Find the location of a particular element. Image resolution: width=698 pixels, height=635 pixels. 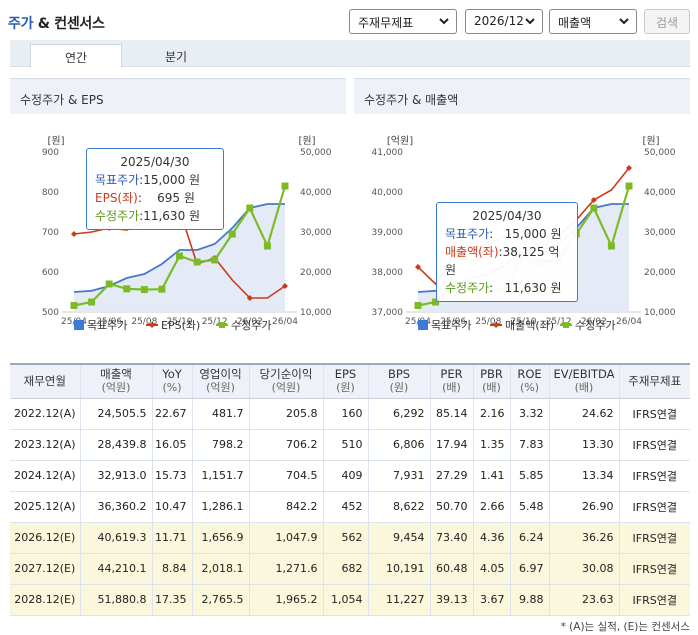

column-header: EV/EBITDA (배) is located at coordinates (583, 381).